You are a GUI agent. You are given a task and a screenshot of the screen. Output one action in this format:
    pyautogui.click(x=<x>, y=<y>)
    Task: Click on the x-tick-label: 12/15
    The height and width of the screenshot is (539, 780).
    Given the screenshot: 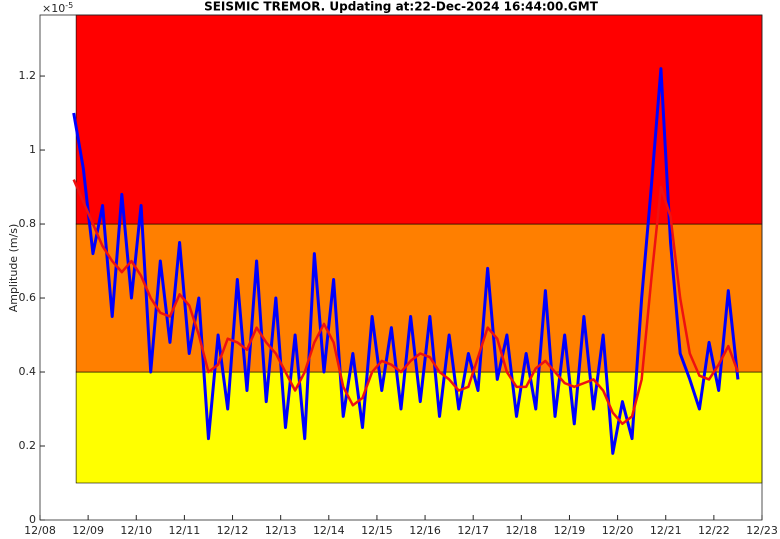 What is the action you would take?
    pyautogui.click(x=377, y=530)
    